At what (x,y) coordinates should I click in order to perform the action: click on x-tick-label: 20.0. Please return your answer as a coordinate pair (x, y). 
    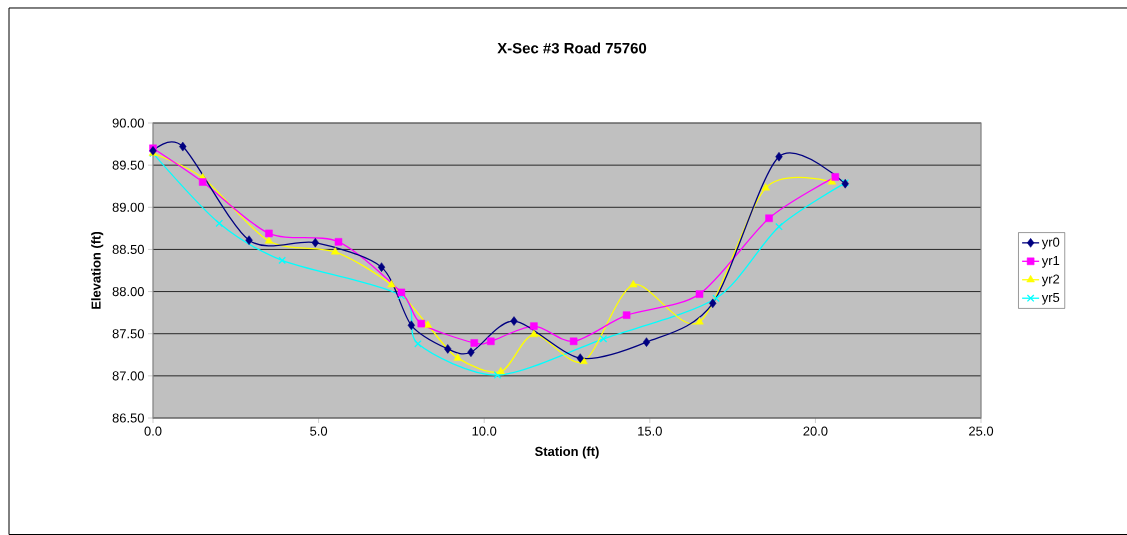
    Looking at the image, I should click on (815, 431).